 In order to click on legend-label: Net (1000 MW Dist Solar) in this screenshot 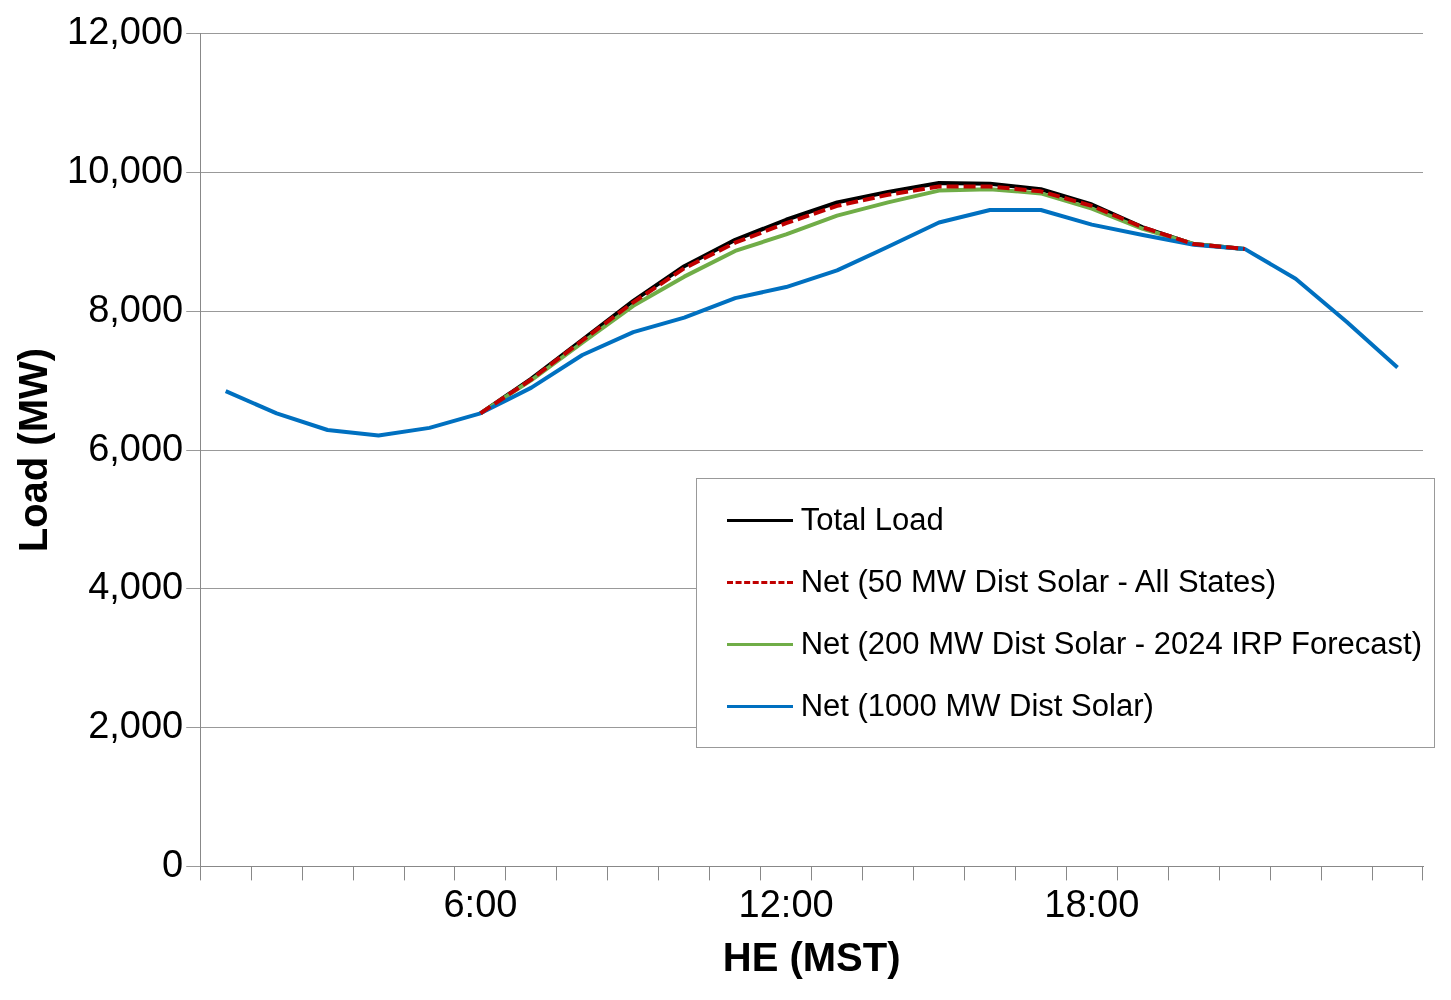, I will do `click(977, 706)`.